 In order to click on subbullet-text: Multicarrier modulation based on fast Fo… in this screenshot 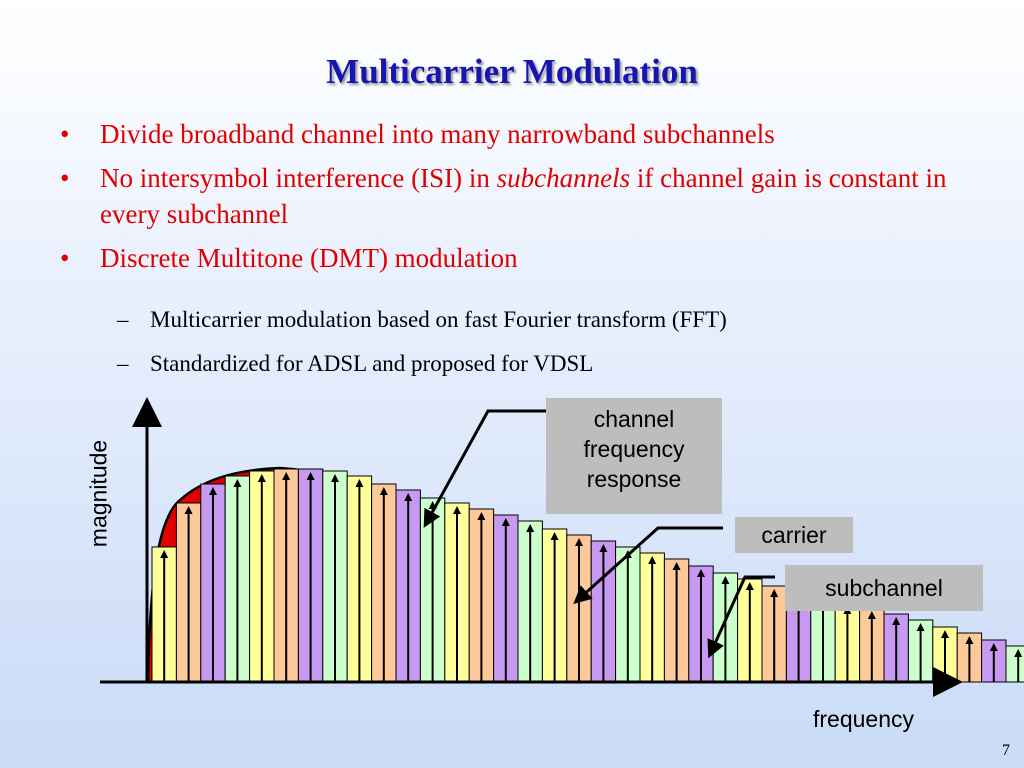, I will do `click(438, 319)`.